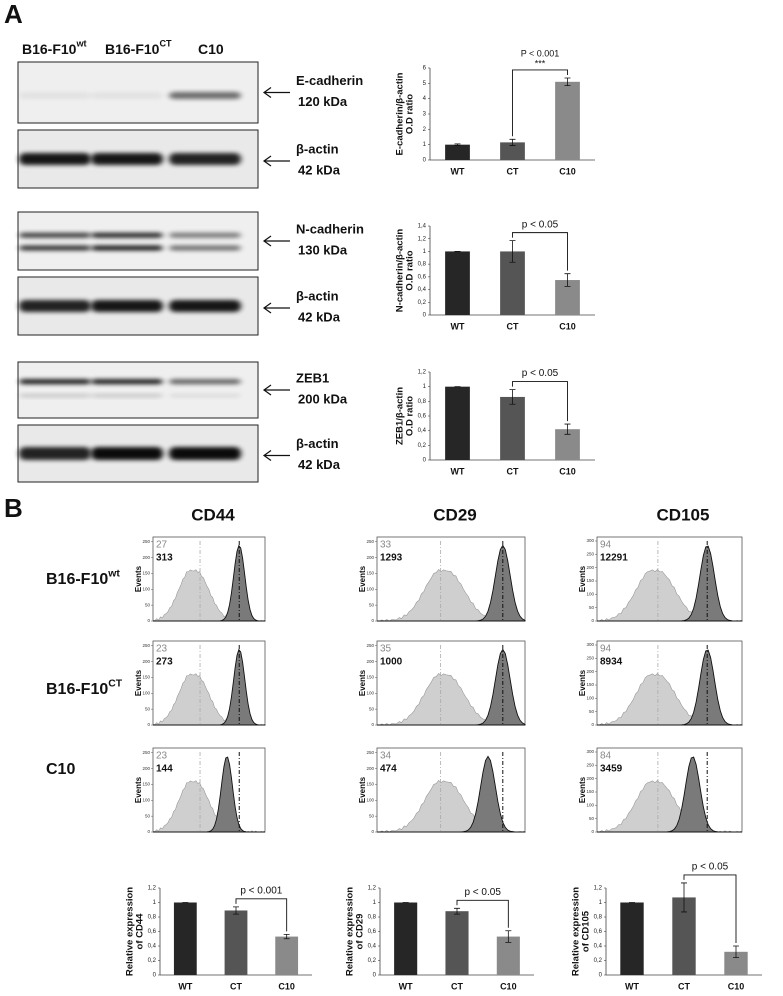 The image size is (783, 996). Describe the element at coordinates (54, 48) in the screenshot. I see `lane-label: B16-F10wt` at that location.